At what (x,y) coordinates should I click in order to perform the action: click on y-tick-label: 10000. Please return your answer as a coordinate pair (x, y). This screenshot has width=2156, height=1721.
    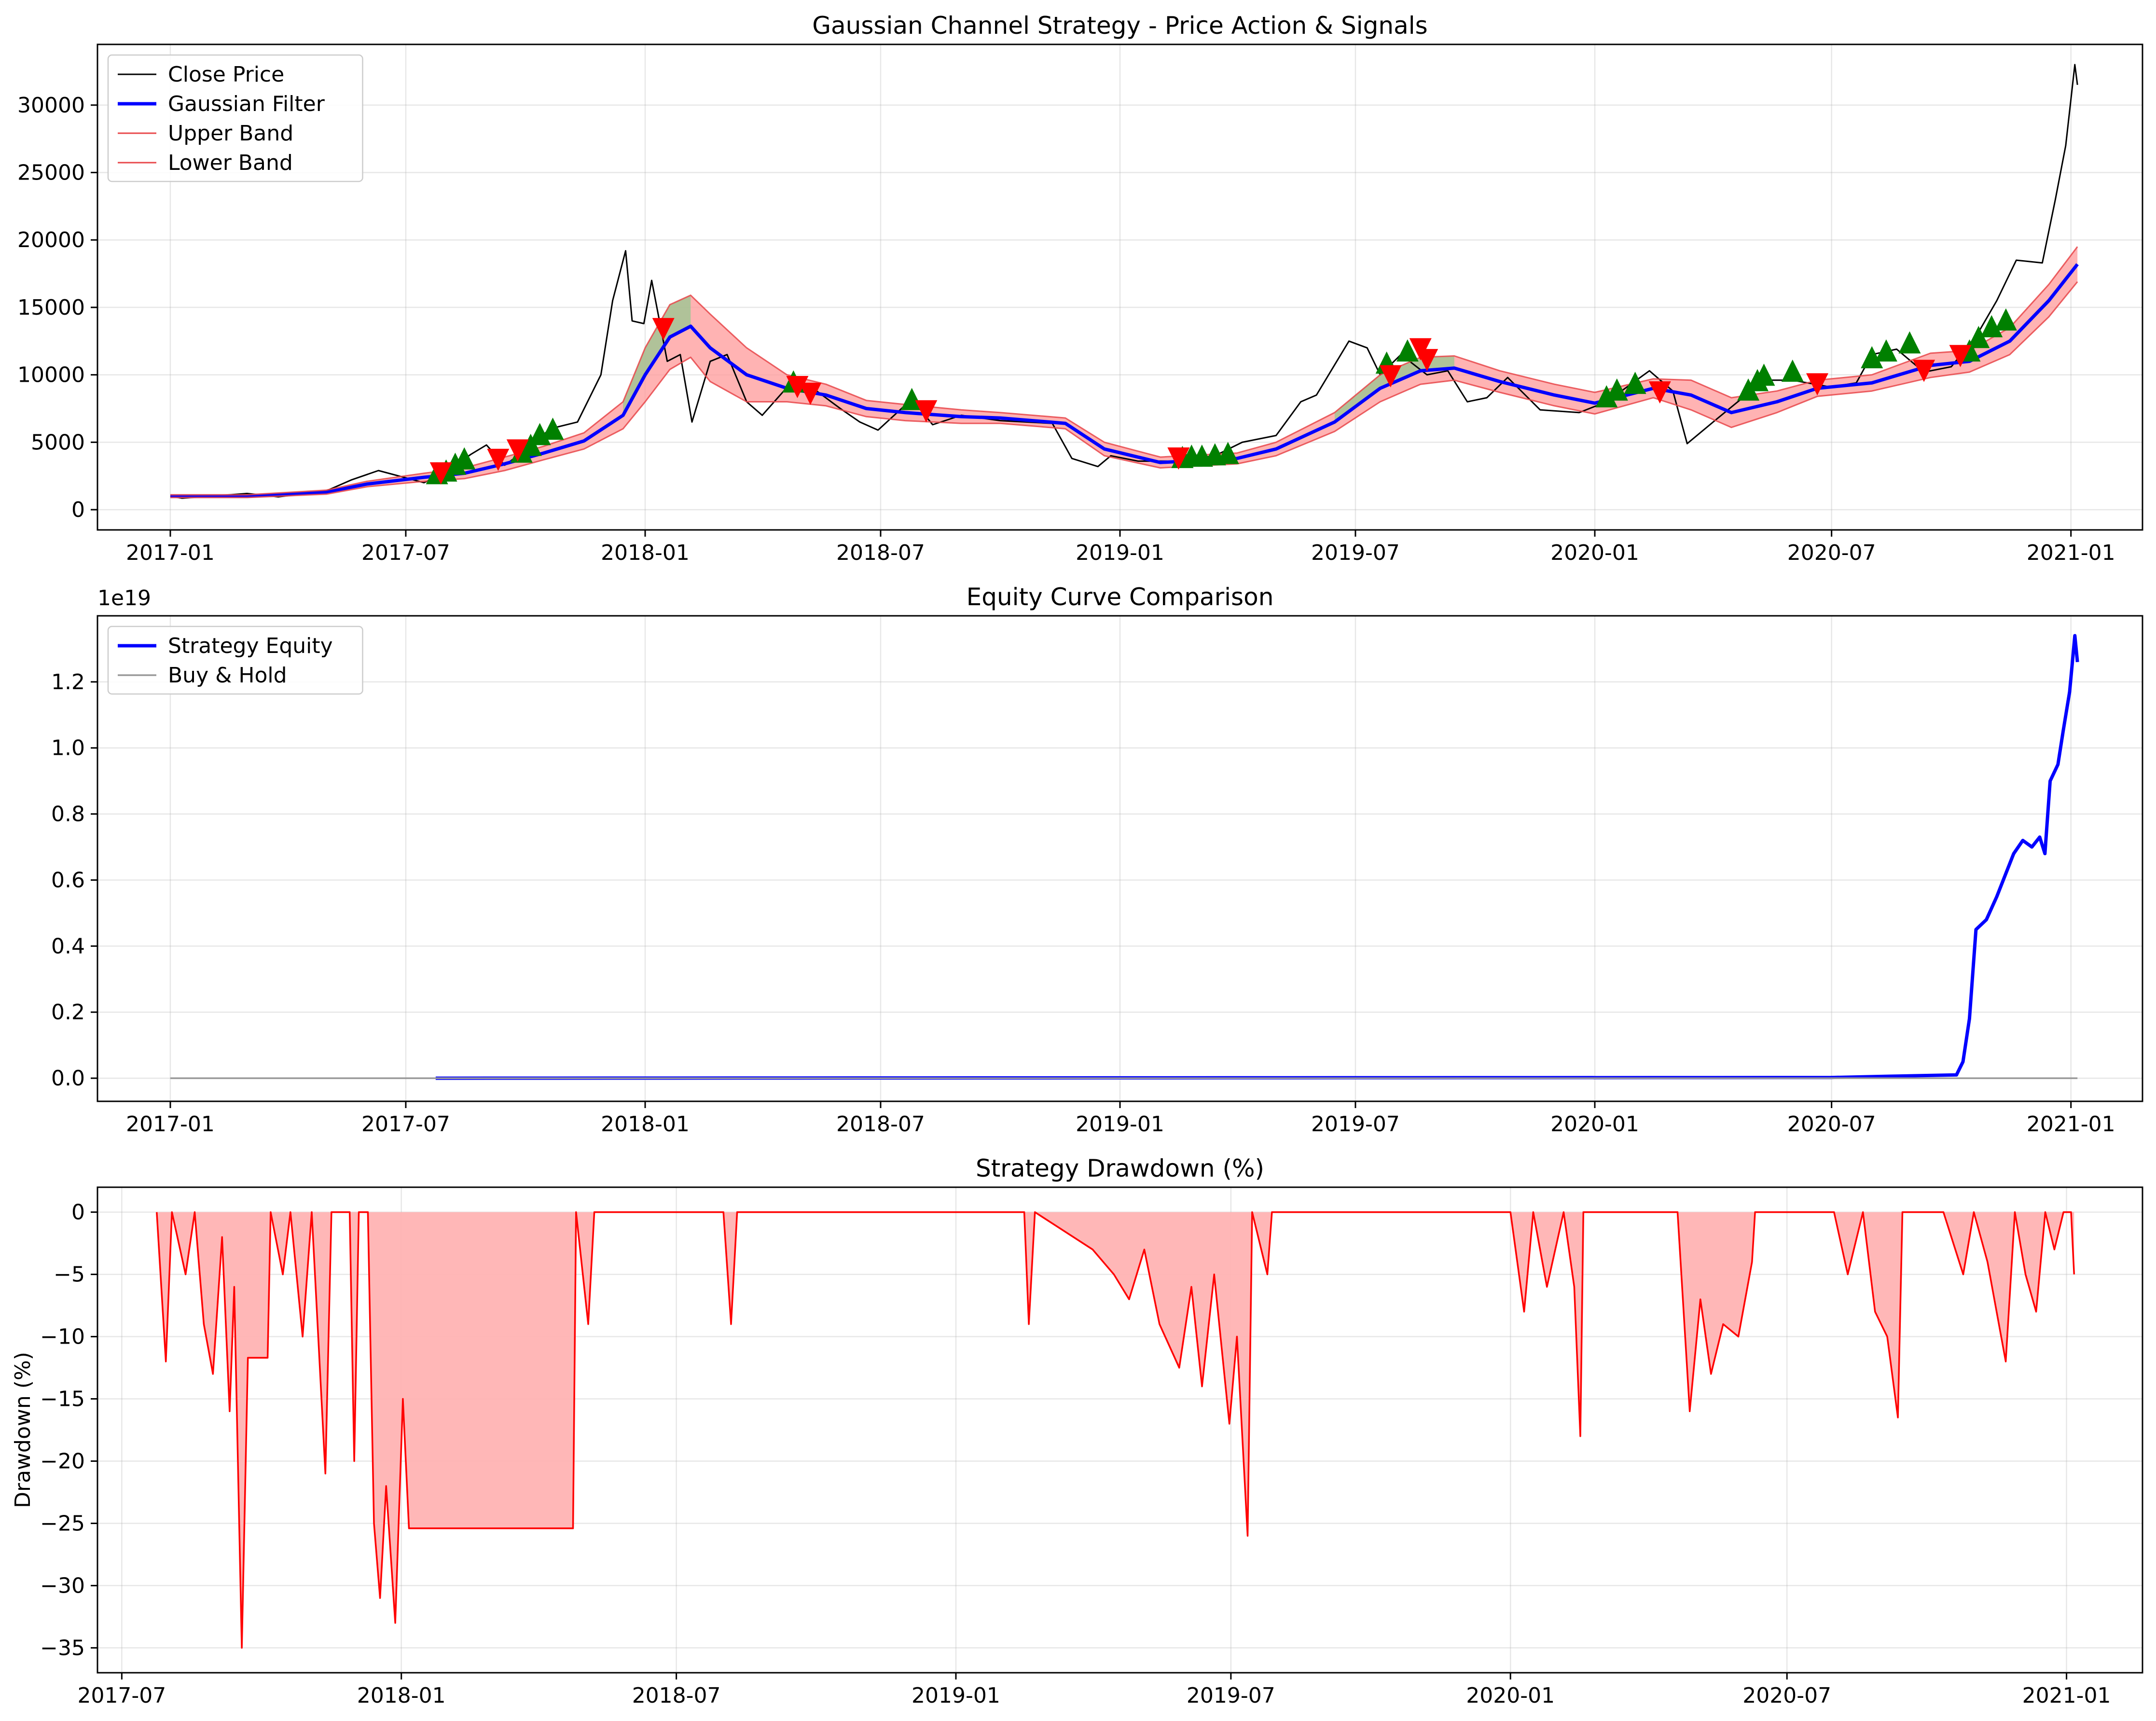
    Looking at the image, I should click on (51, 376).